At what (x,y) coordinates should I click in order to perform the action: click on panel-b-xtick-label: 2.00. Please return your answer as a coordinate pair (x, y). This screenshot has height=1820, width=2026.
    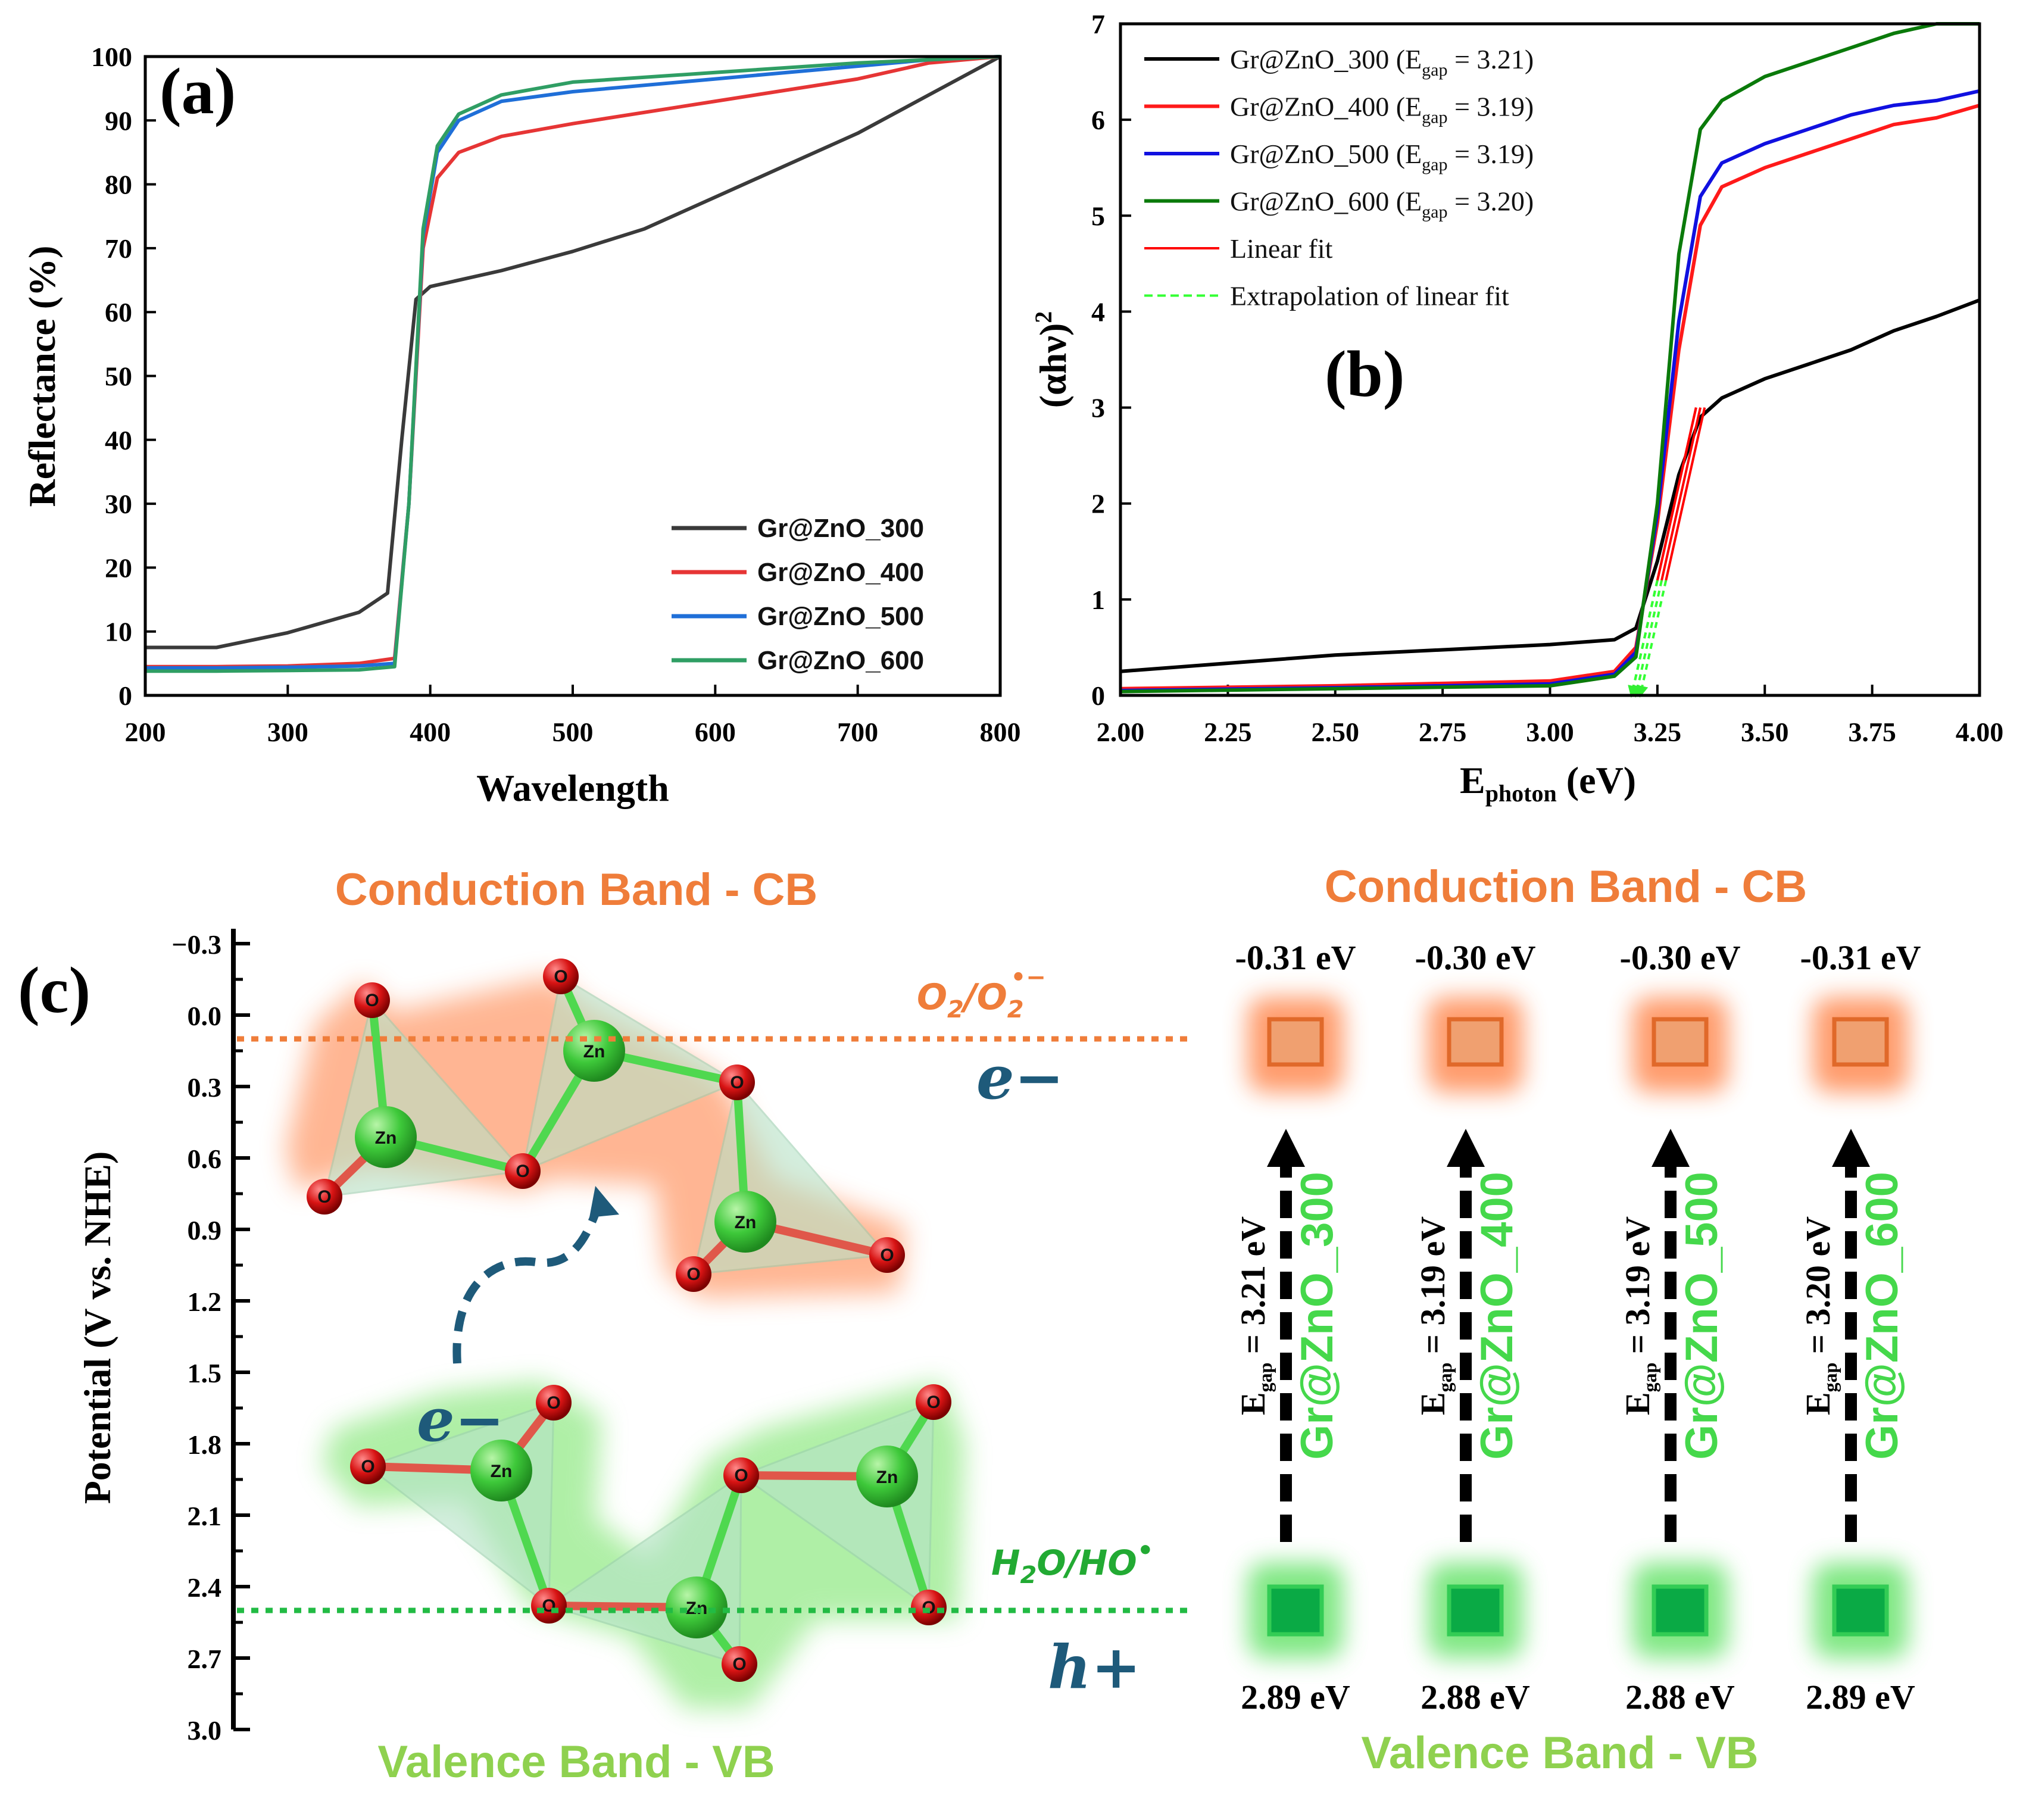
    Looking at the image, I should click on (1121, 732).